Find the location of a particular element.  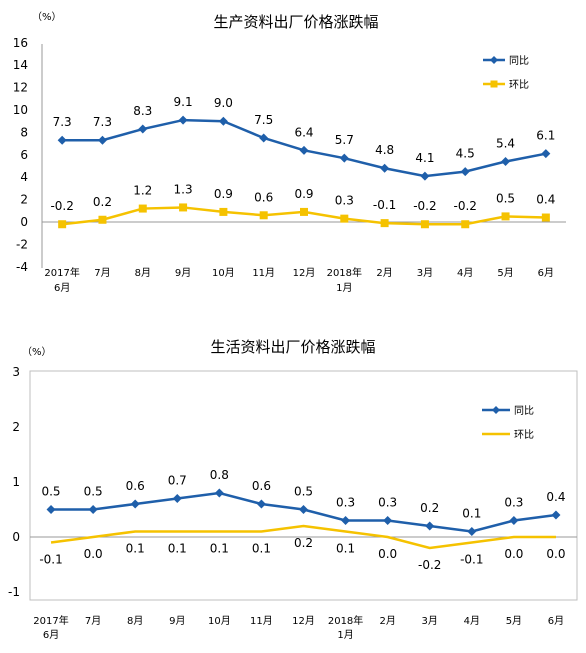

data-label: 5.4 is located at coordinates (505, 144).